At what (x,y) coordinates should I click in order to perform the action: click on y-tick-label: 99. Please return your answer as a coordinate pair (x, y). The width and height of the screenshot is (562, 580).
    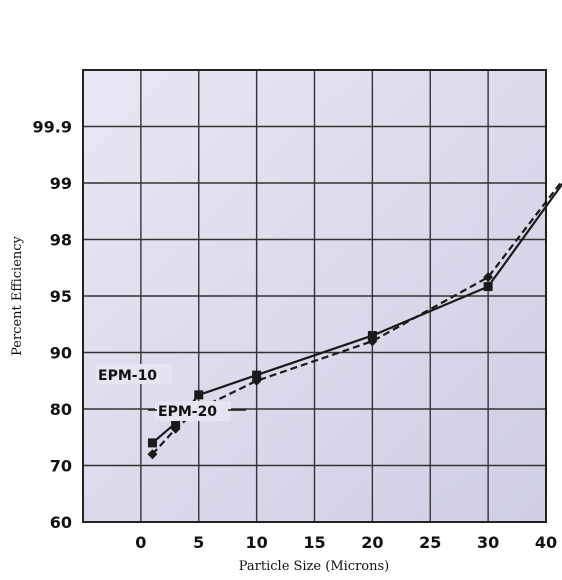
    Looking at the image, I should click on (61, 183).